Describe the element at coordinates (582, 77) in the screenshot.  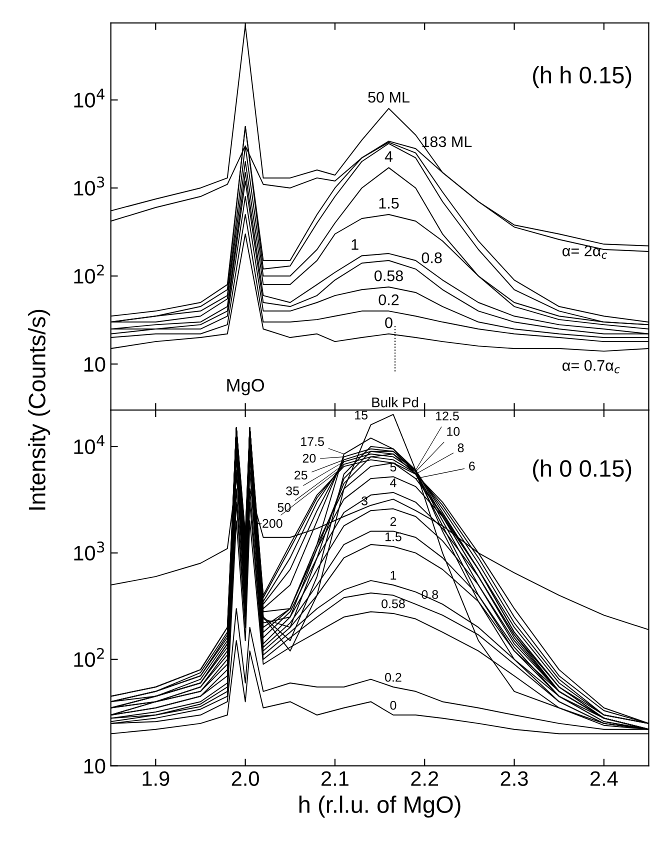
I see `annotation: (h h 0.15)` at that location.